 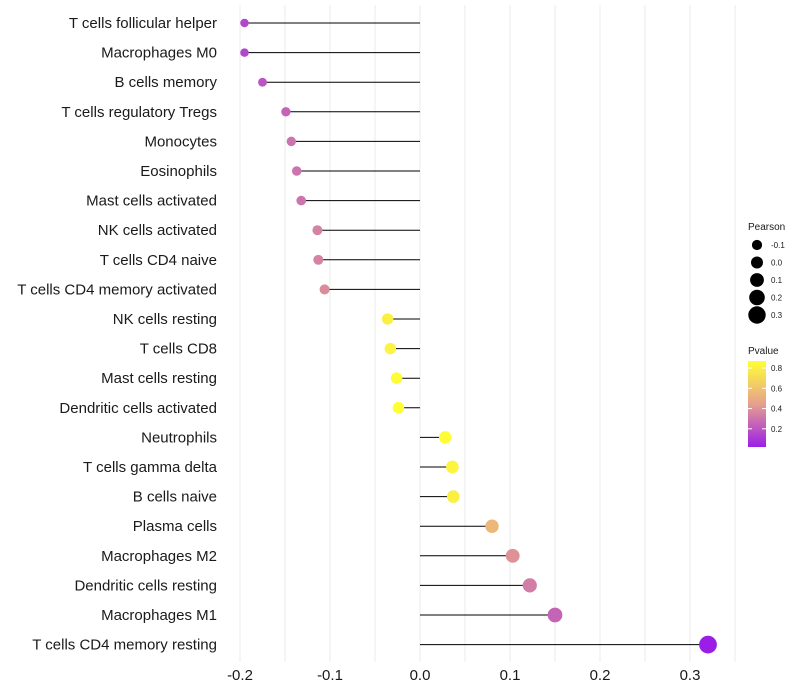 What do you see at coordinates (777, 298) in the screenshot?
I see `pearson-legend-label: 0.2` at bounding box center [777, 298].